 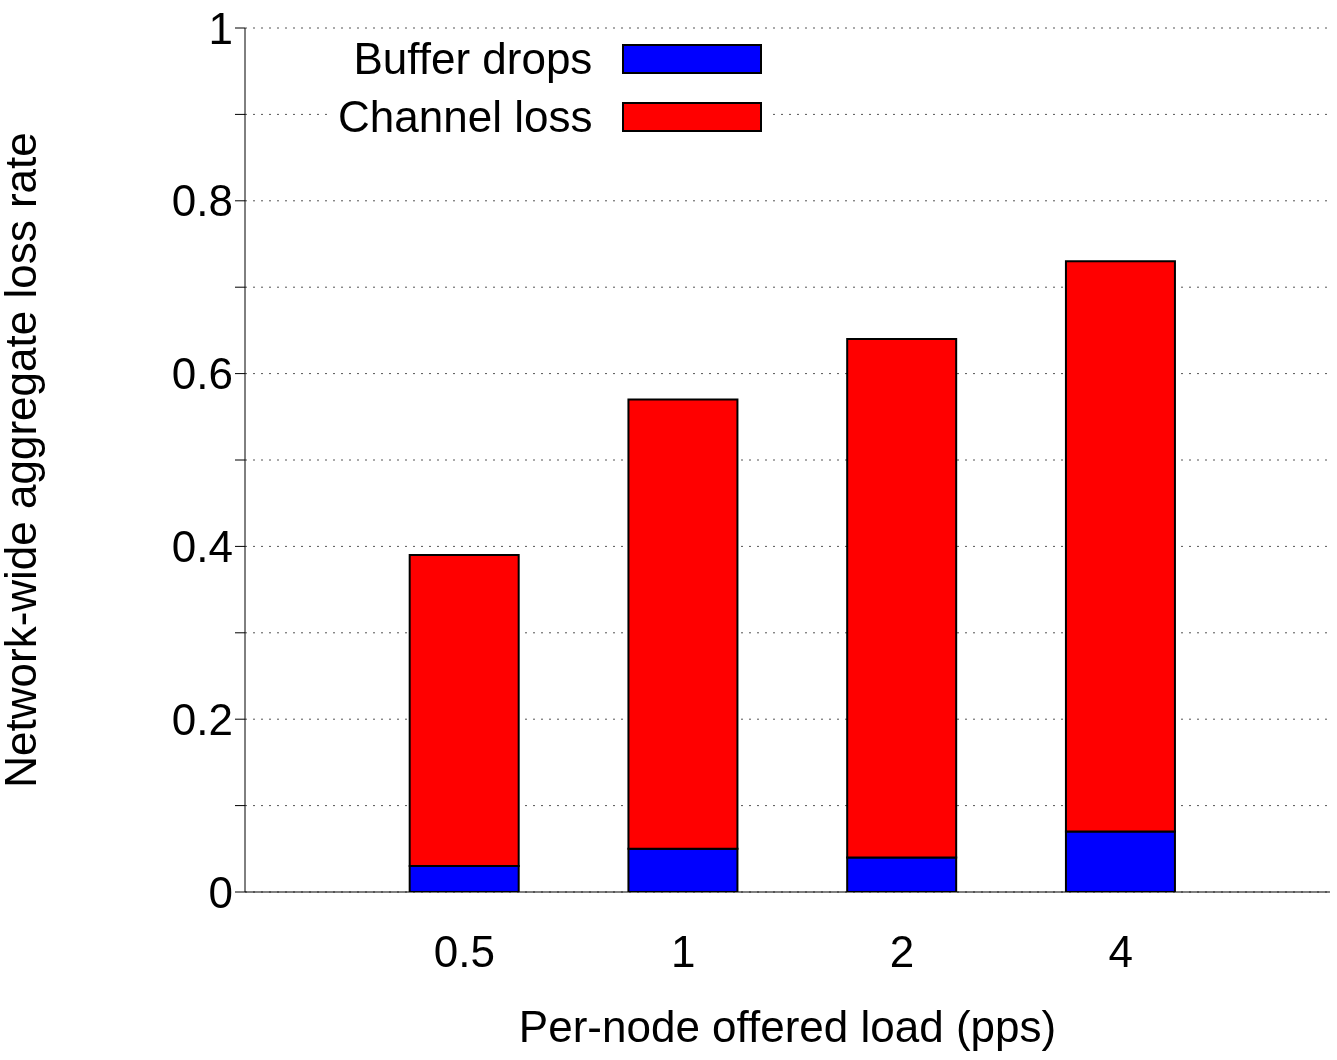 What do you see at coordinates (473, 59) in the screenshot?
I see `legend-label: Buffer drops` at bounding box center [473, 59].